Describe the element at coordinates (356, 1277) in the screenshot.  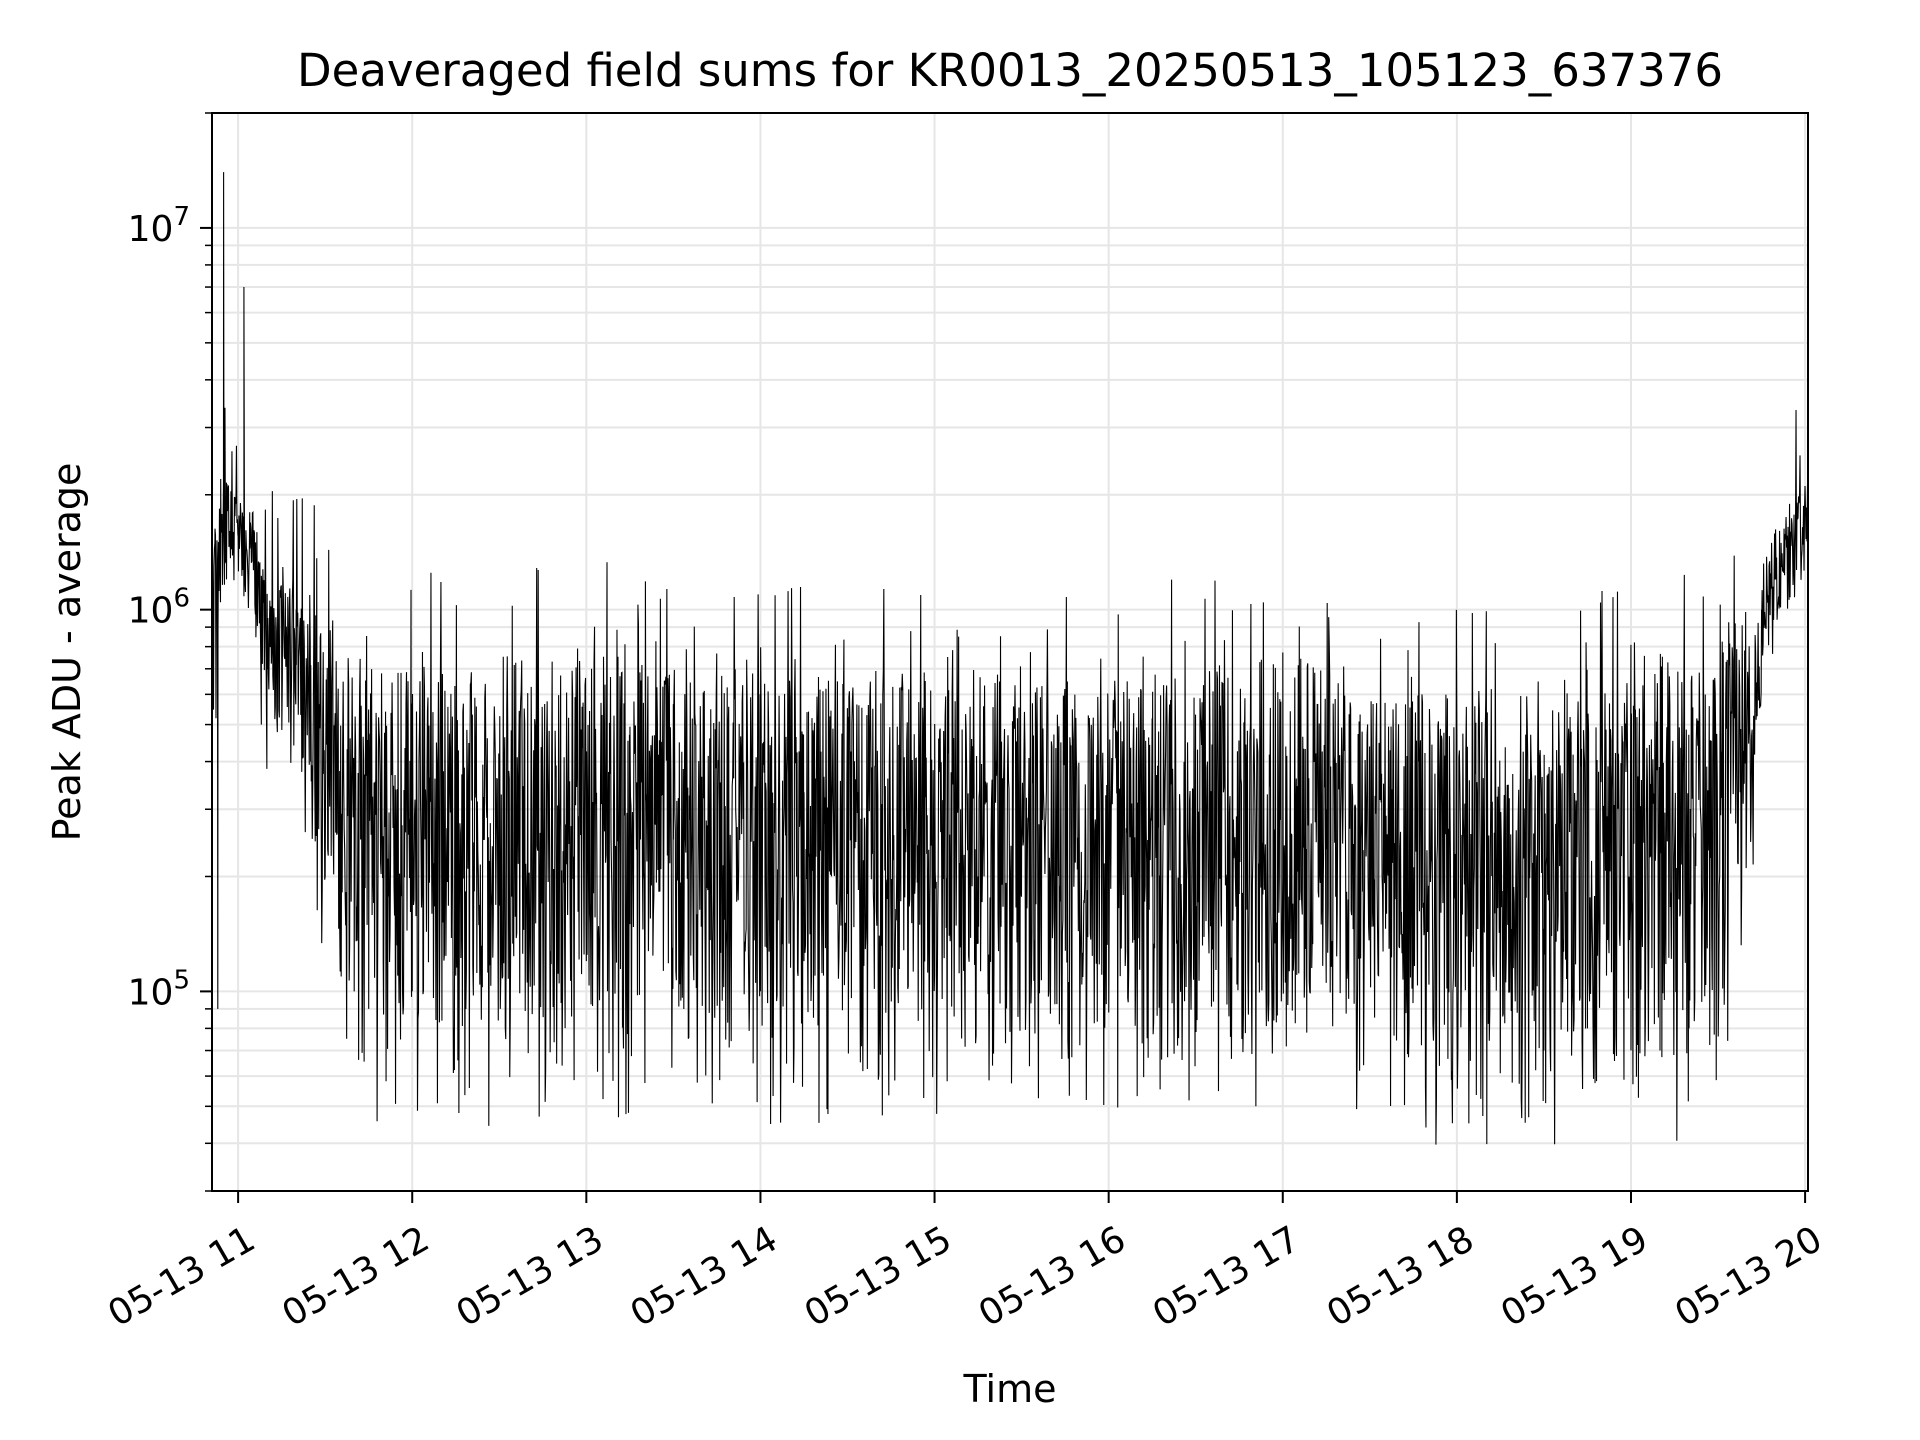
I see `x-tick-label: 05-13 12` at that location.